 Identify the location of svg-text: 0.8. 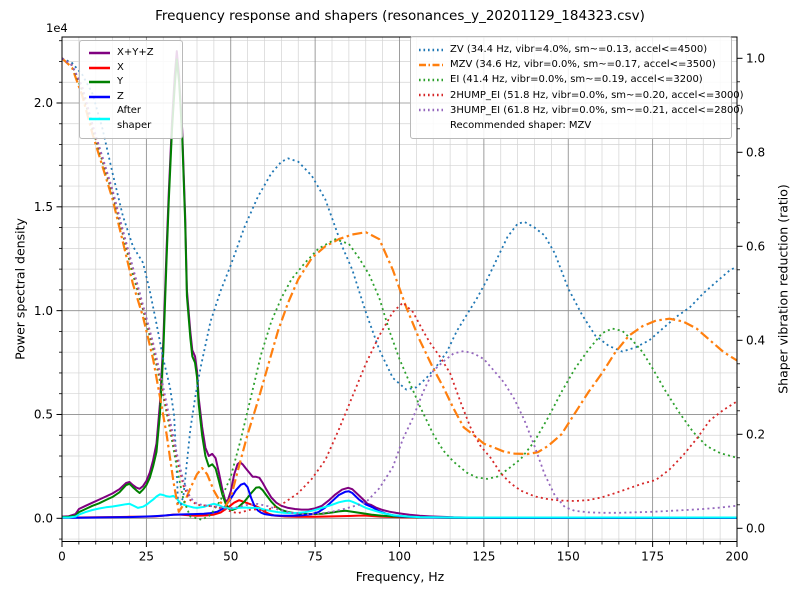
(755, 153).